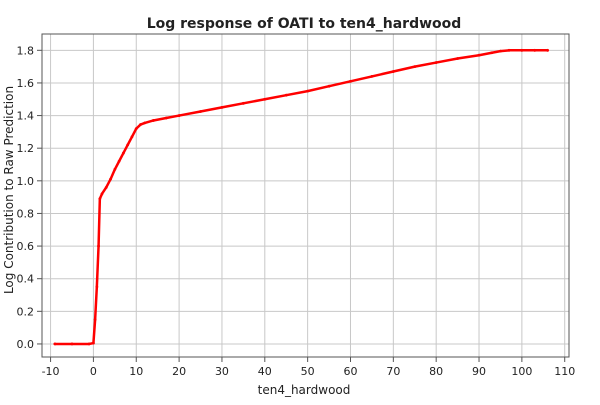 The image size is (600, 405). Describe the element at coordinates (393, 371) in the screenshot. I see `x-tick-label: 70` at that location.